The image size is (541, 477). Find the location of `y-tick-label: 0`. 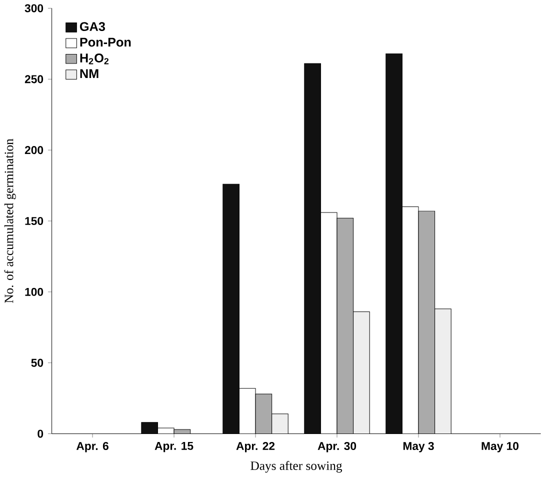

y-tick-label: 0 is located at coordinates (41, 434).